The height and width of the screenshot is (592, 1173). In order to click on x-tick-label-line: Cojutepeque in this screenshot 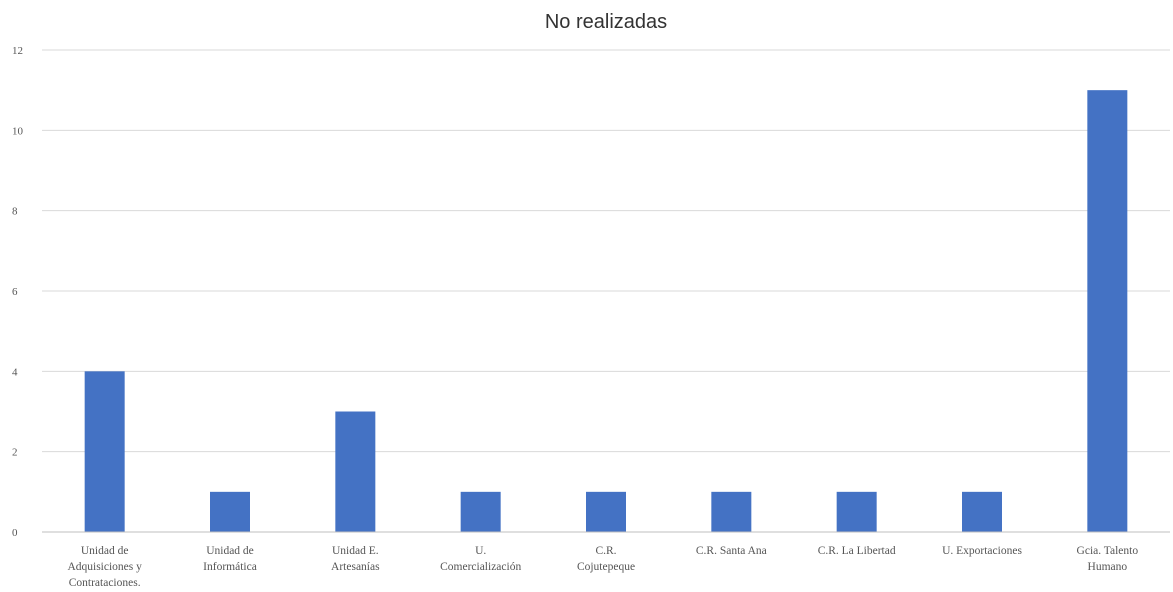, I will do `click(606, 567)`.